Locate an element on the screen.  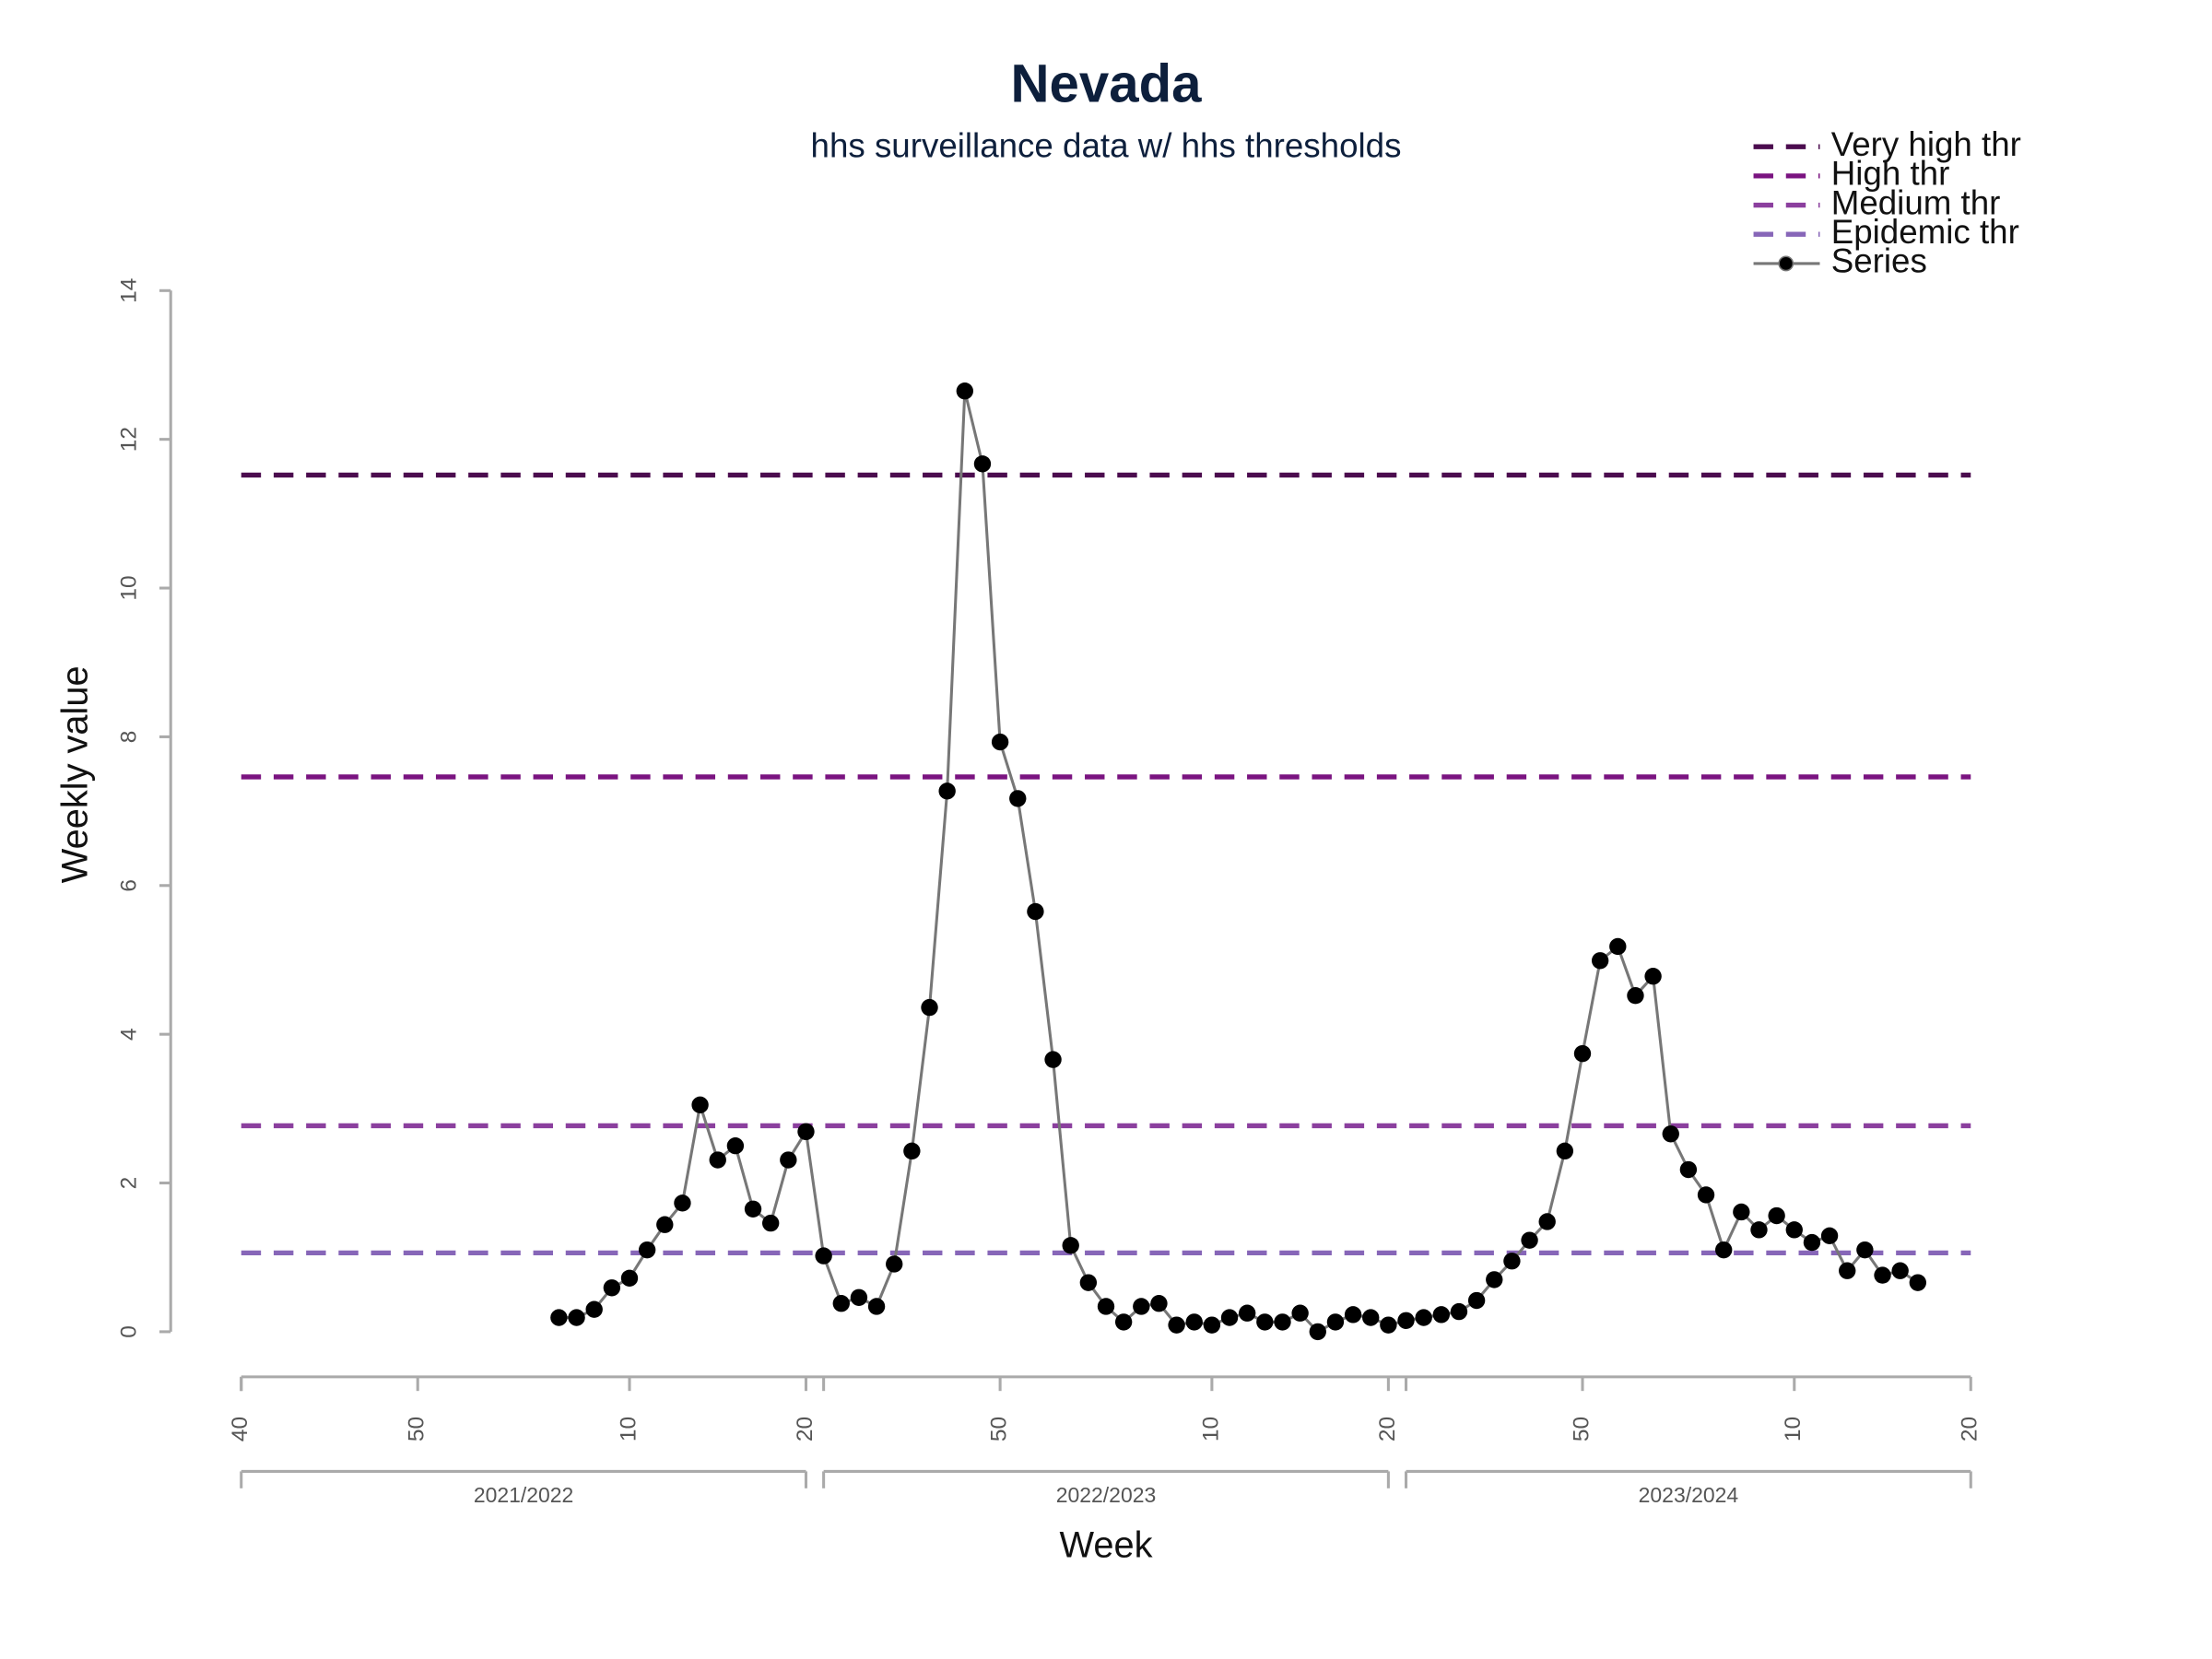
y-tick-label: 12 is located at coordinates (128, 439).